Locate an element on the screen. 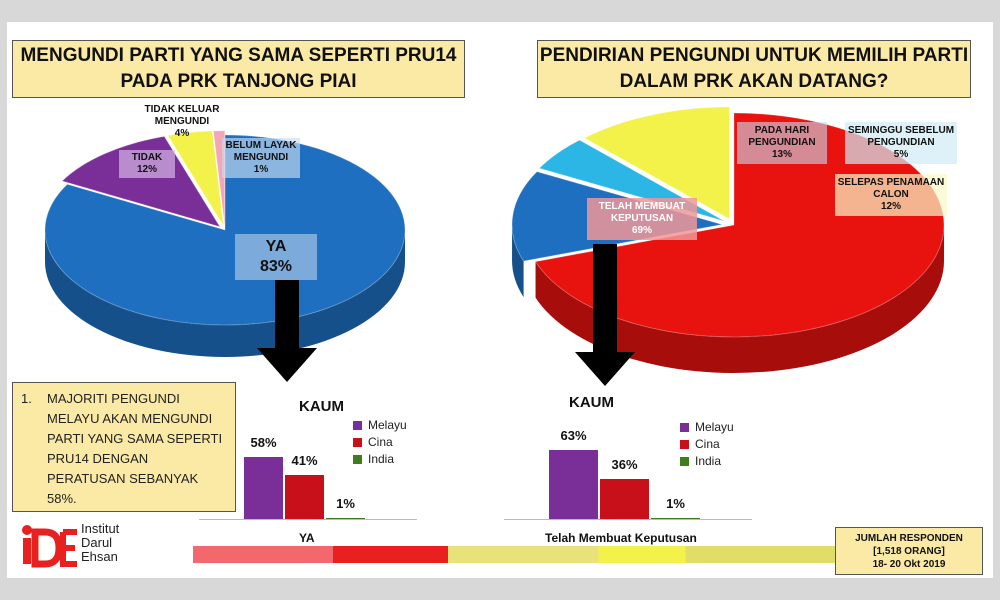 This screenshot has height=600, width=1000. pie-label-ya: YA 83% is located at coordinates (276, 257).